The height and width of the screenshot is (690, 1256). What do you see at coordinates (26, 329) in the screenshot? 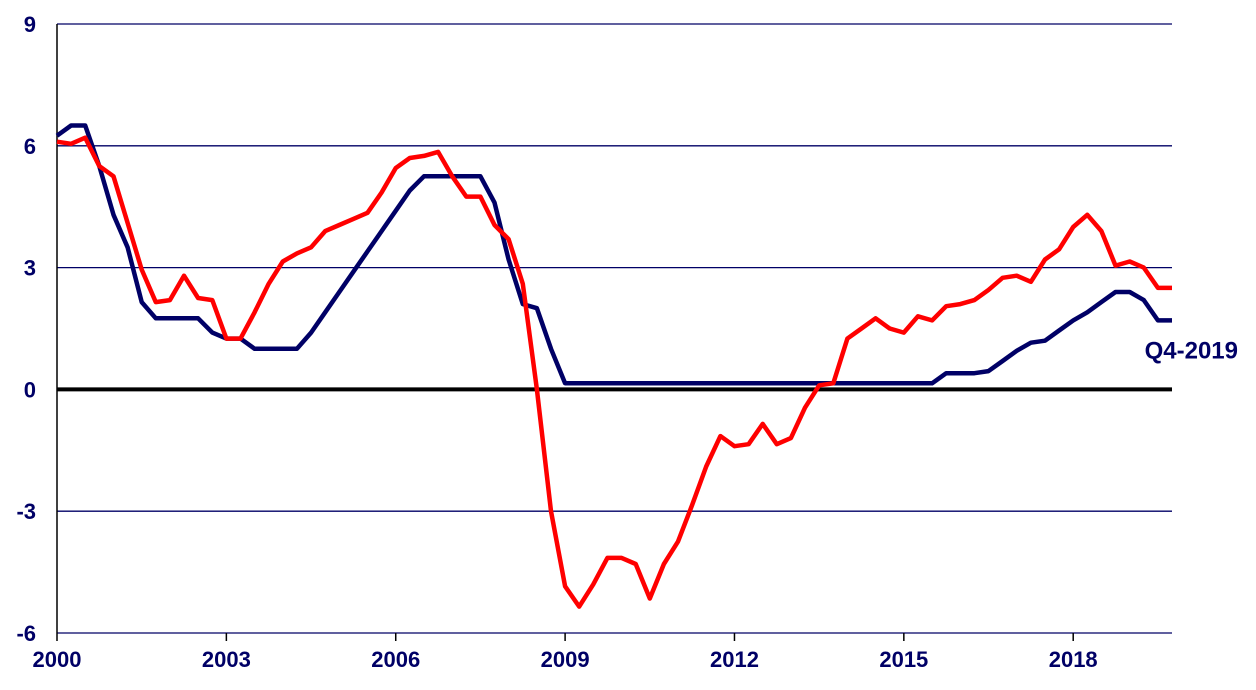
I see `y-axis-ticks: 9 6 3 0 -3 -6` at bounding box center [26, 329].